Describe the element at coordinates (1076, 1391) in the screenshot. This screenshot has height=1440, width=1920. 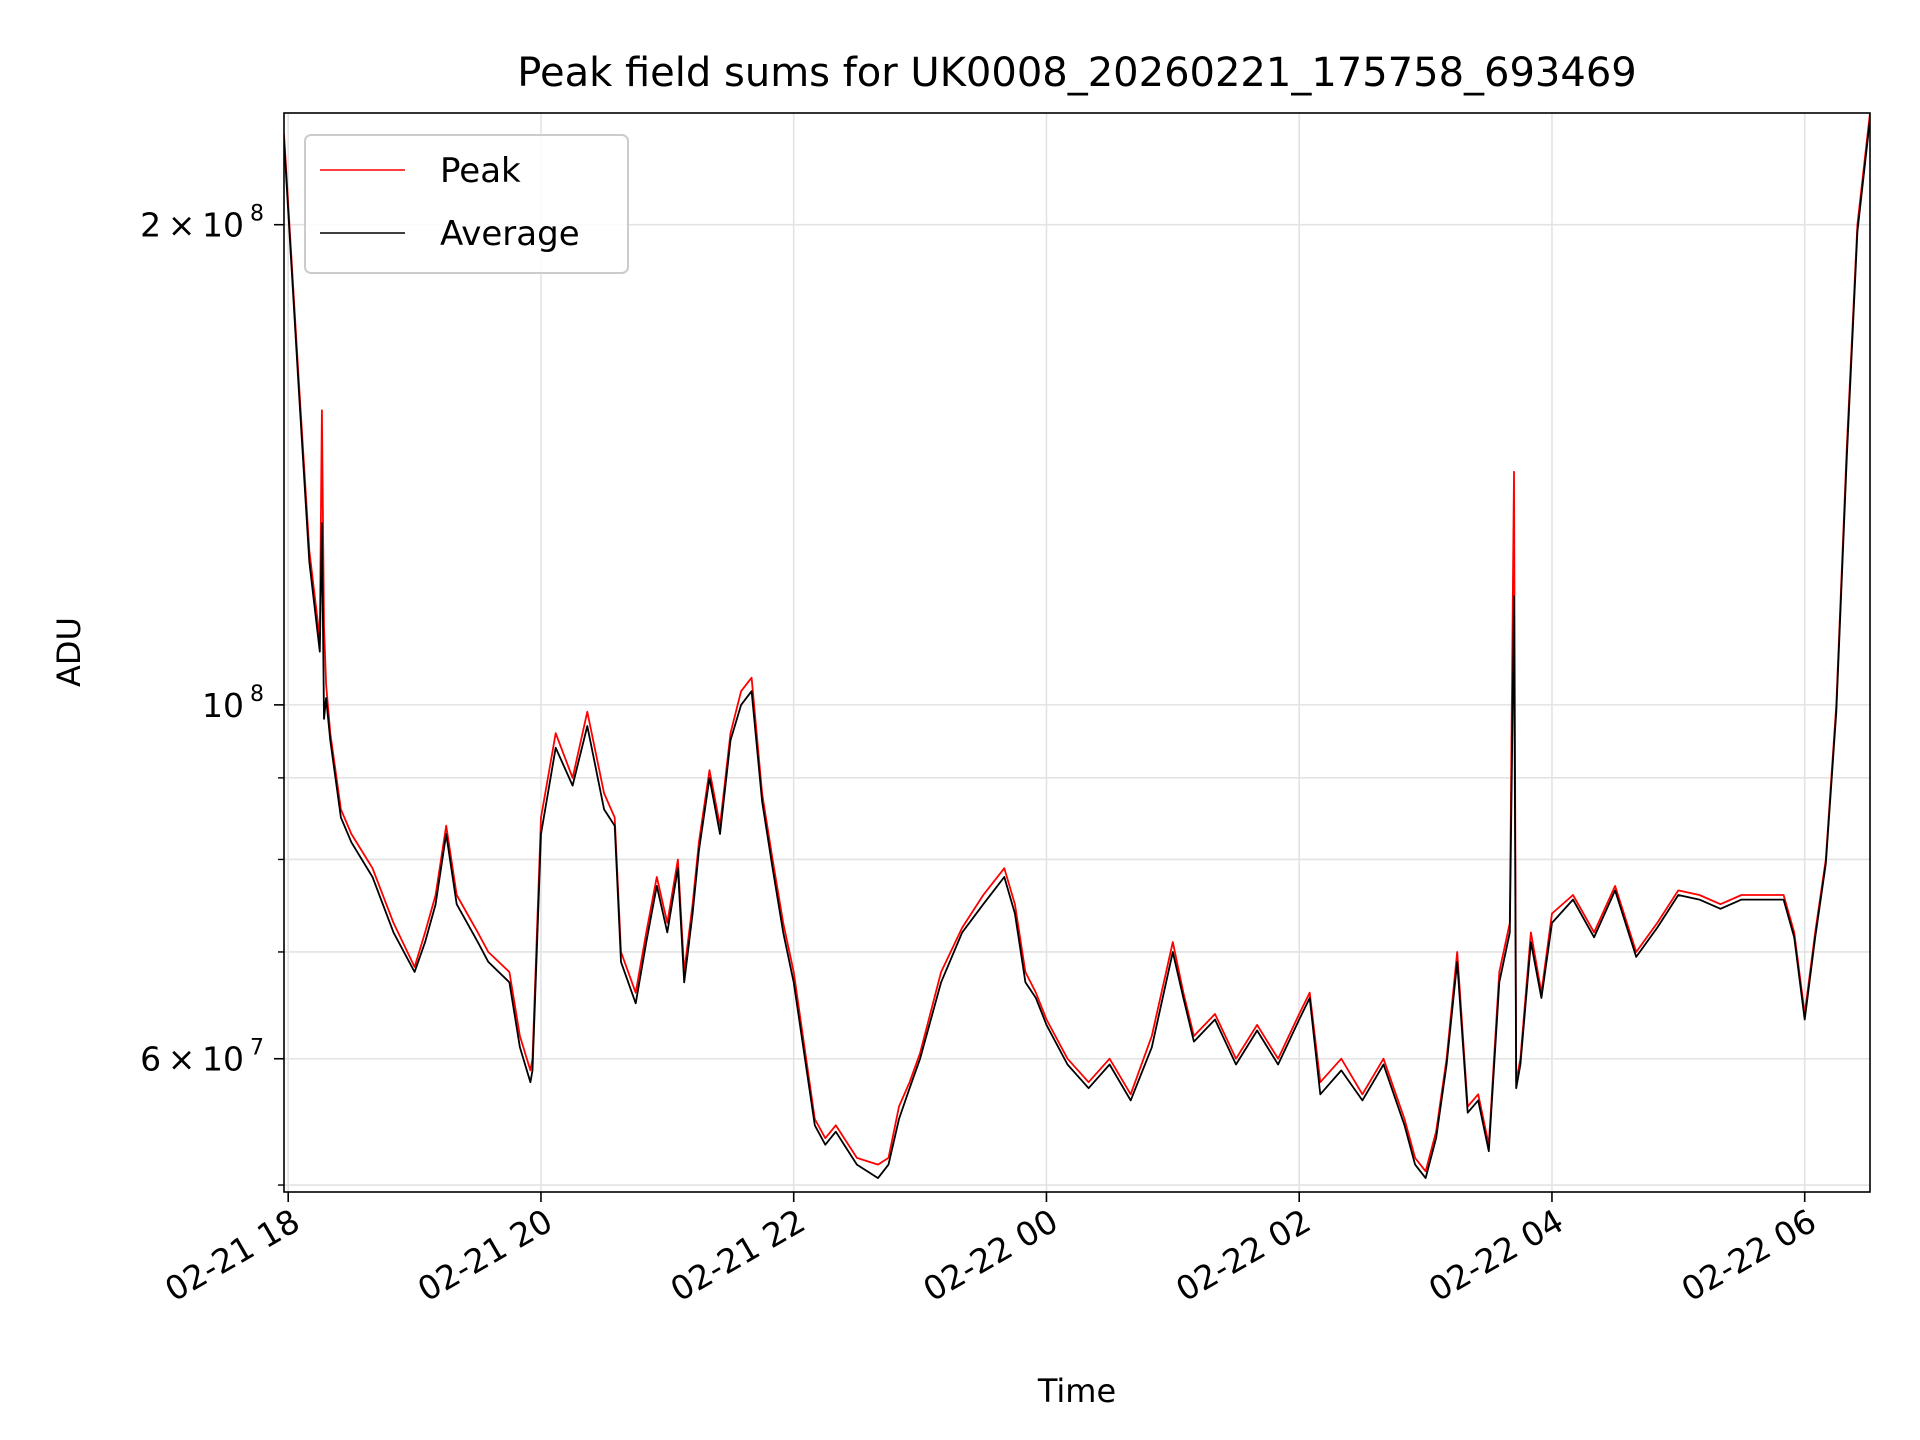
I see `x-axis-label: Time` at that location.